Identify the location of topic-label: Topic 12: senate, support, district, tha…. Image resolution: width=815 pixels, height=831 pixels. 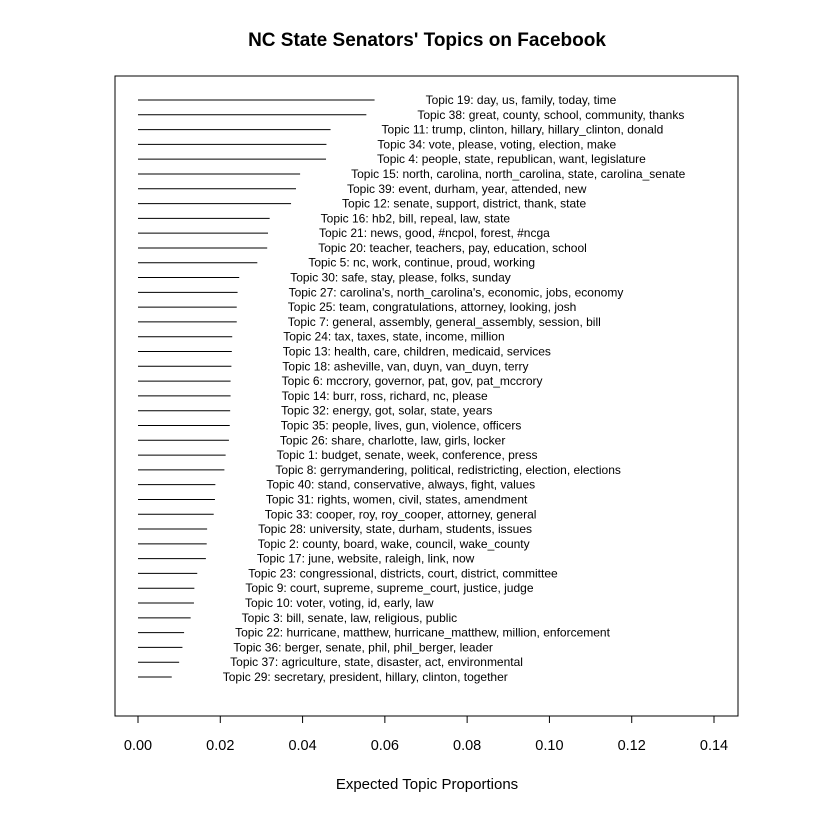
(464, 204).